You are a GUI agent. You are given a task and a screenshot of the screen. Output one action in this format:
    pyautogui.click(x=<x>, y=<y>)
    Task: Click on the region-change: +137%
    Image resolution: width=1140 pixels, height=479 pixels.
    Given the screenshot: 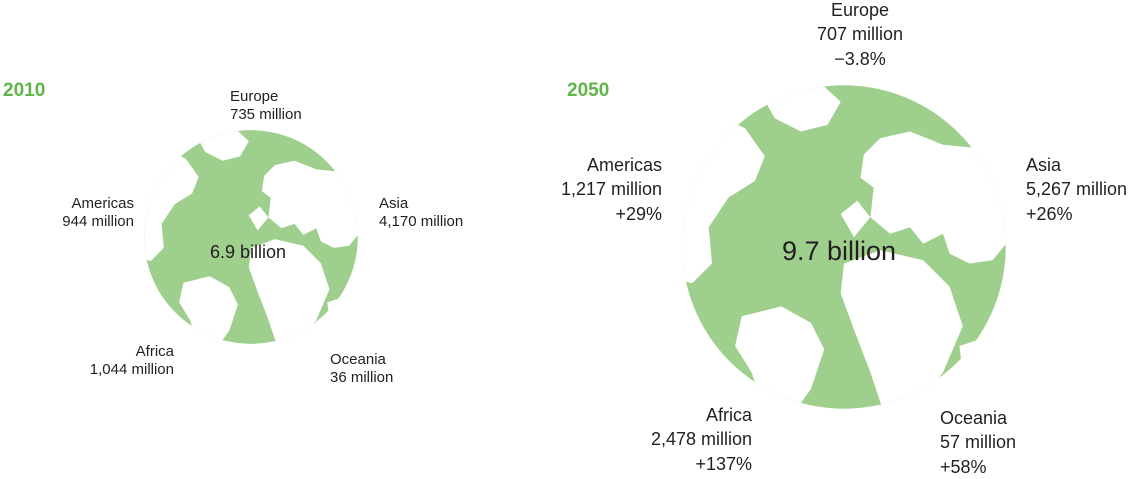 What is the action you would take?
    pyautogui.click(x=723, y=463)
    